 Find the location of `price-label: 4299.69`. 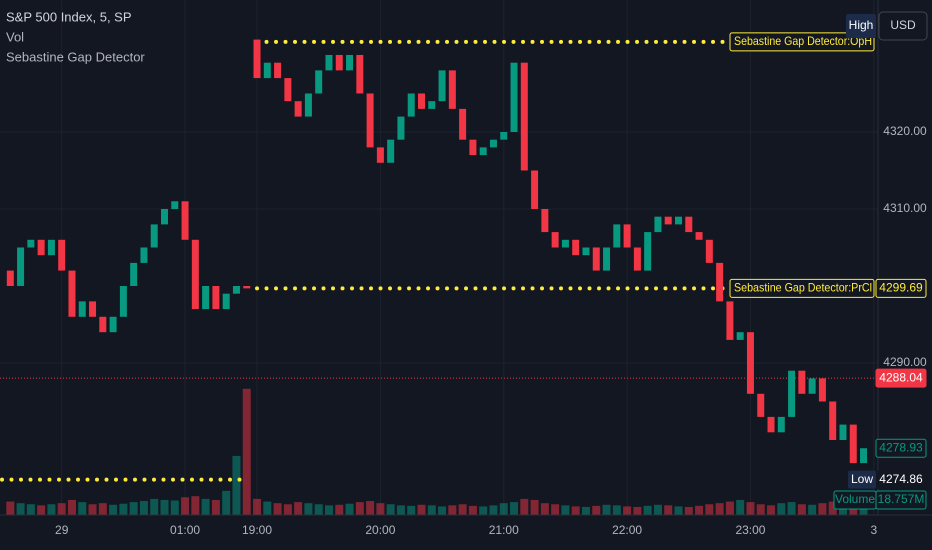

price-label: 4299.69 is located at coordinates (901, 288).